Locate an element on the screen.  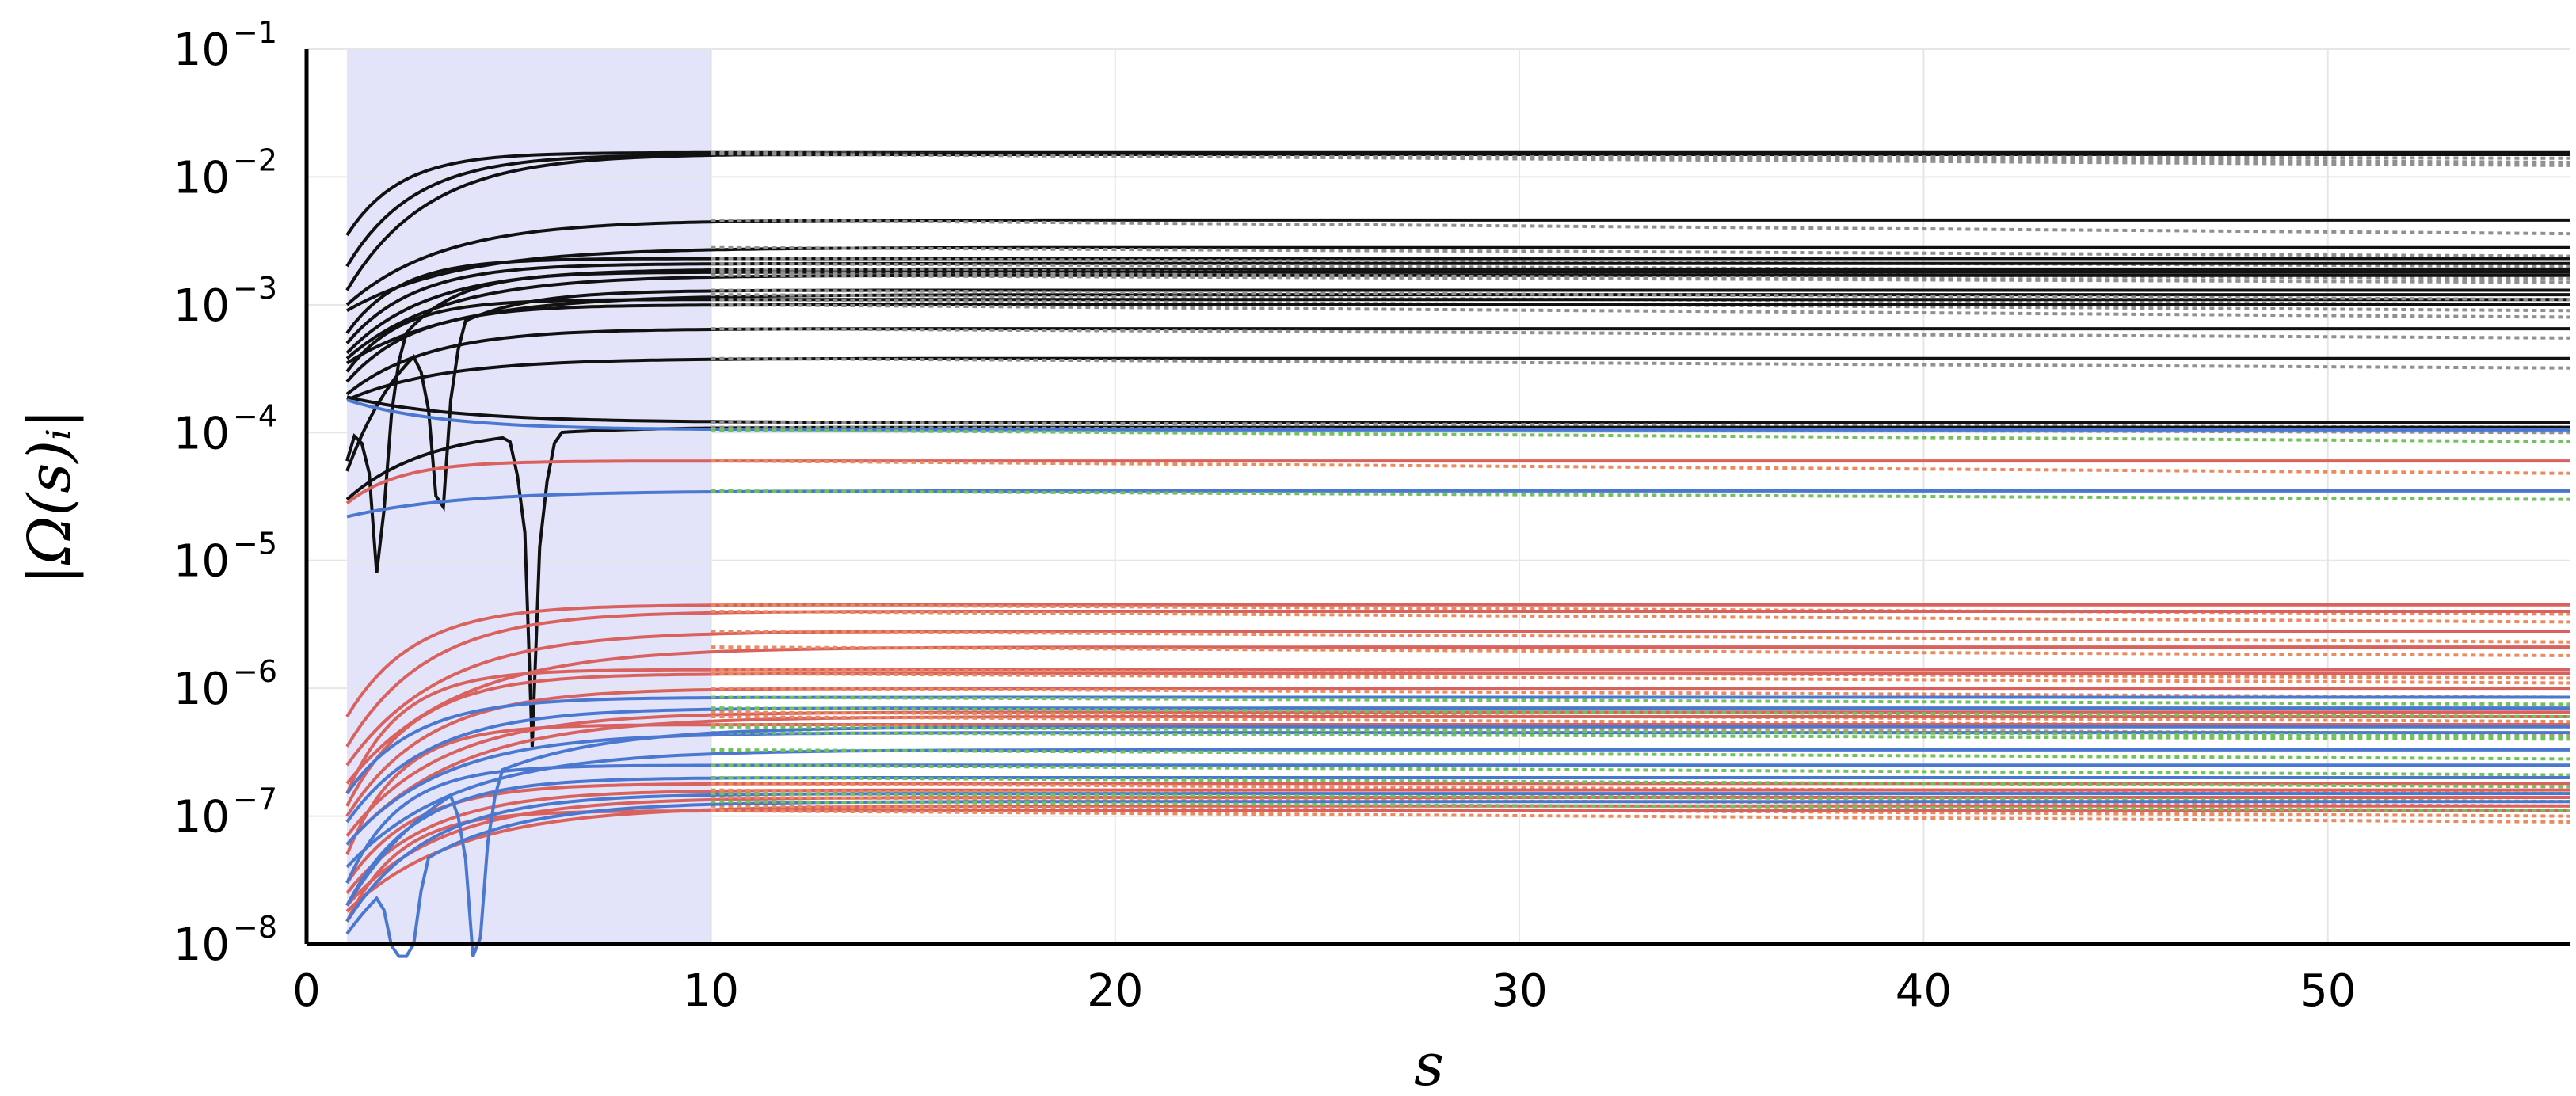
y-tick-exponent: −8 is located at coordinates (255, 927).